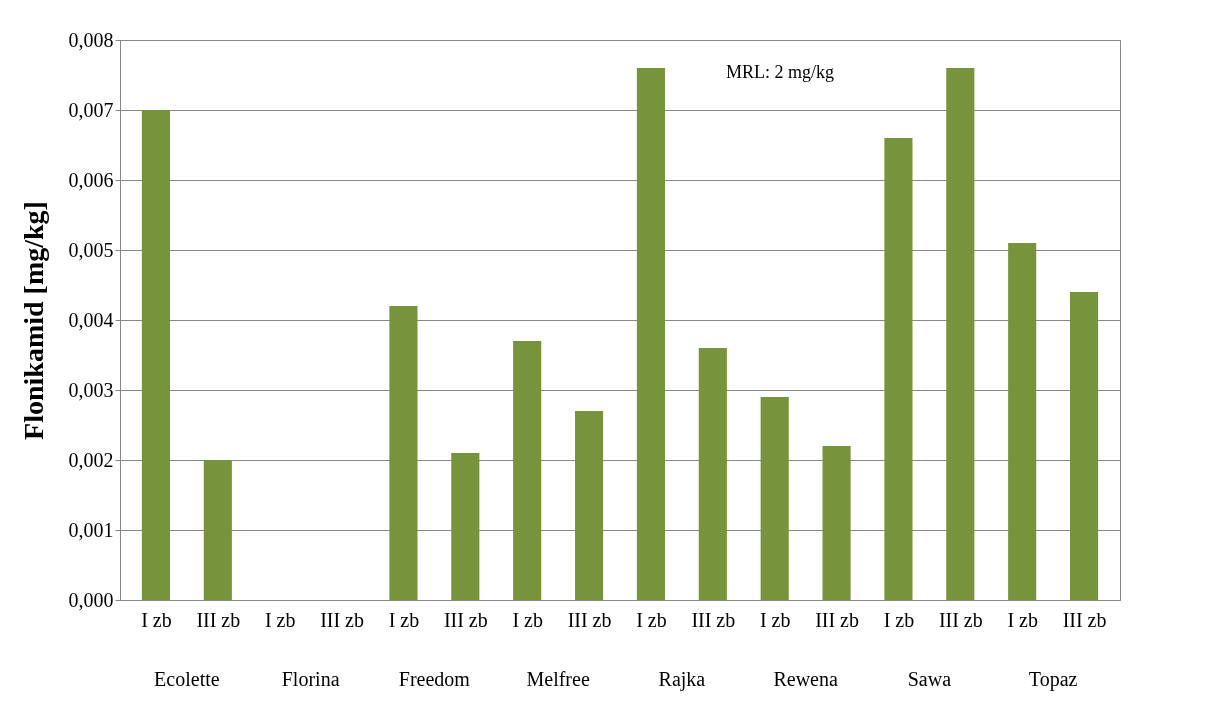  I want to click on text: Ecolette, so click(187, 679).